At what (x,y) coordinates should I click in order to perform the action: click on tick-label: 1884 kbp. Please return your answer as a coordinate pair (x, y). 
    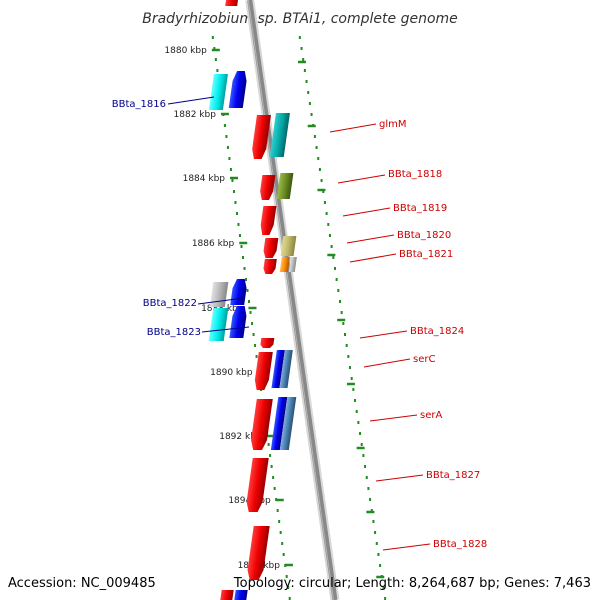
    Looking at the image, I should click on (204, 179).